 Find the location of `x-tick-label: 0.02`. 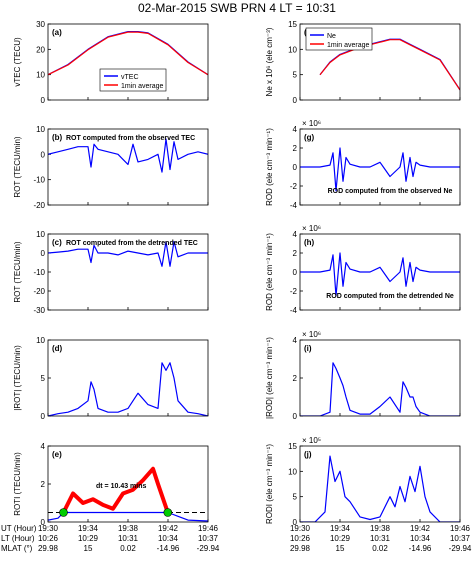

x-tick-label: 0.02 is located at coordinates (380, 548).